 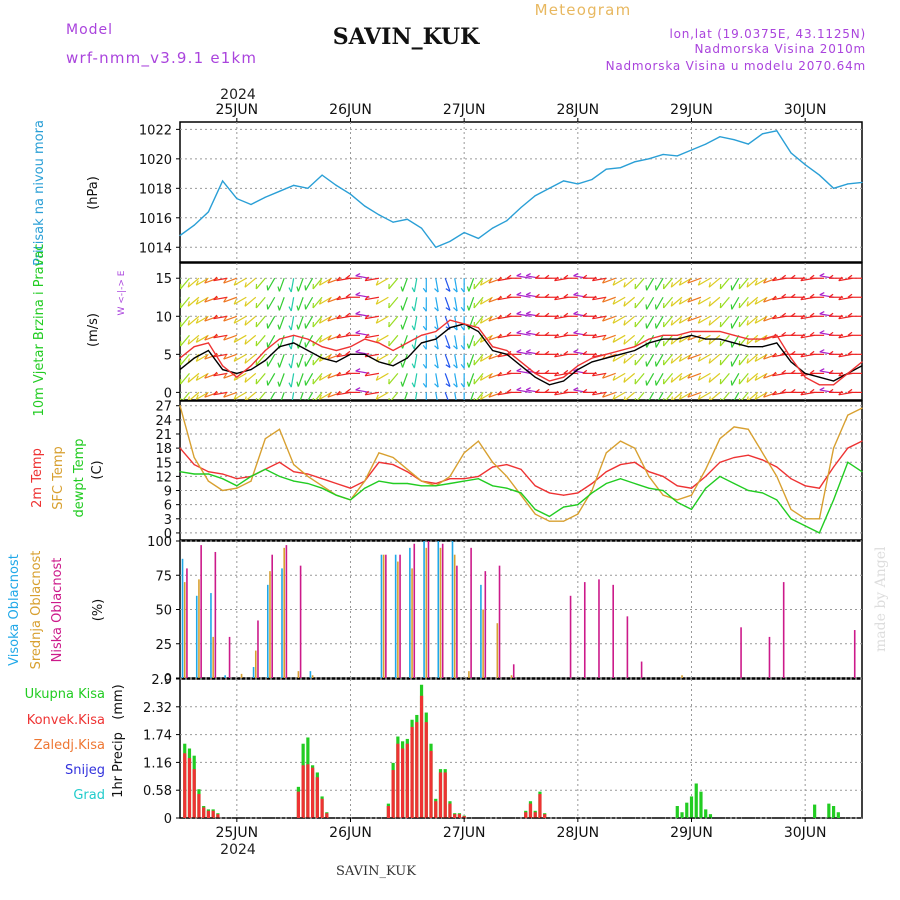 What do you see at coordinates (14, 610) in the screenshot?
I see `high-cloud-axis-title: Visoka Oblacnost` at bounding box center [14, 610].